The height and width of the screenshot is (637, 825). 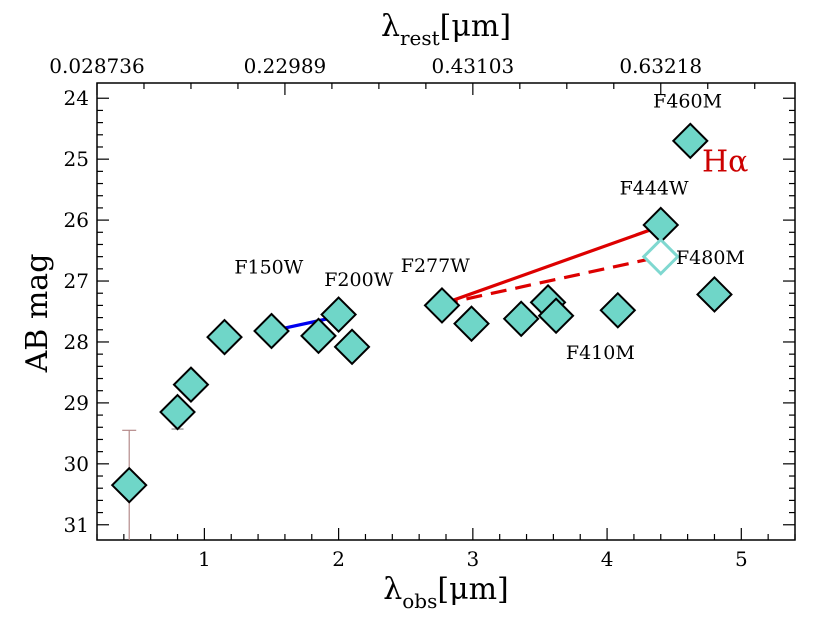 I want to click on band-label-f410m: F410M, so click(x=600, y=353).